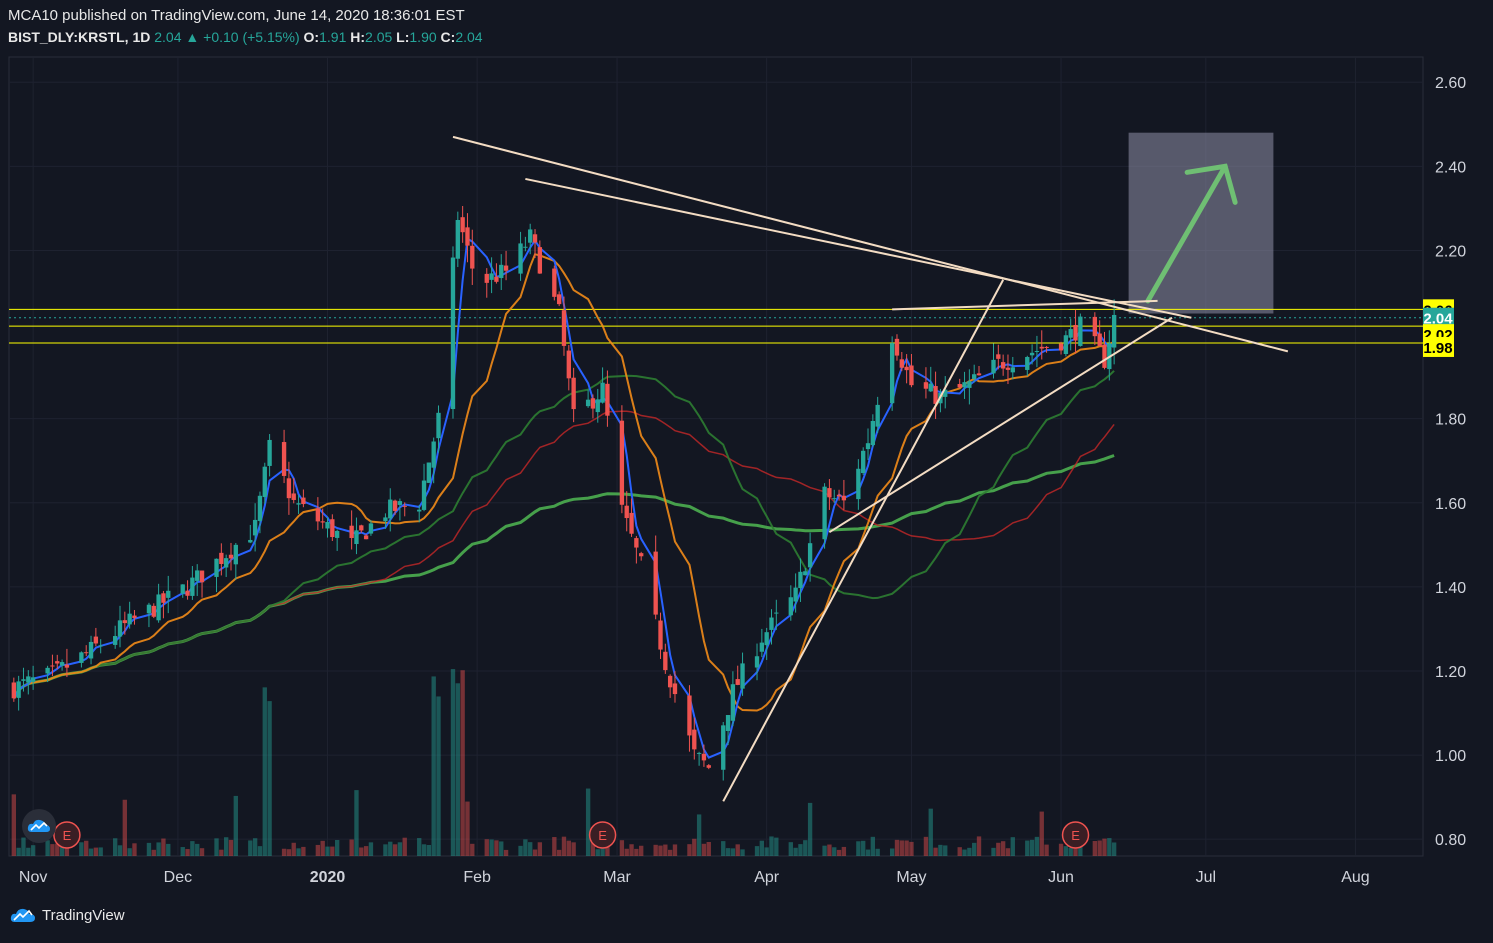 The image size is (1493, 943). What do you see at coordinates (617, 877) in the screenshot?
I see `x-tick-label: Mar` at bounding box center [617, 877].